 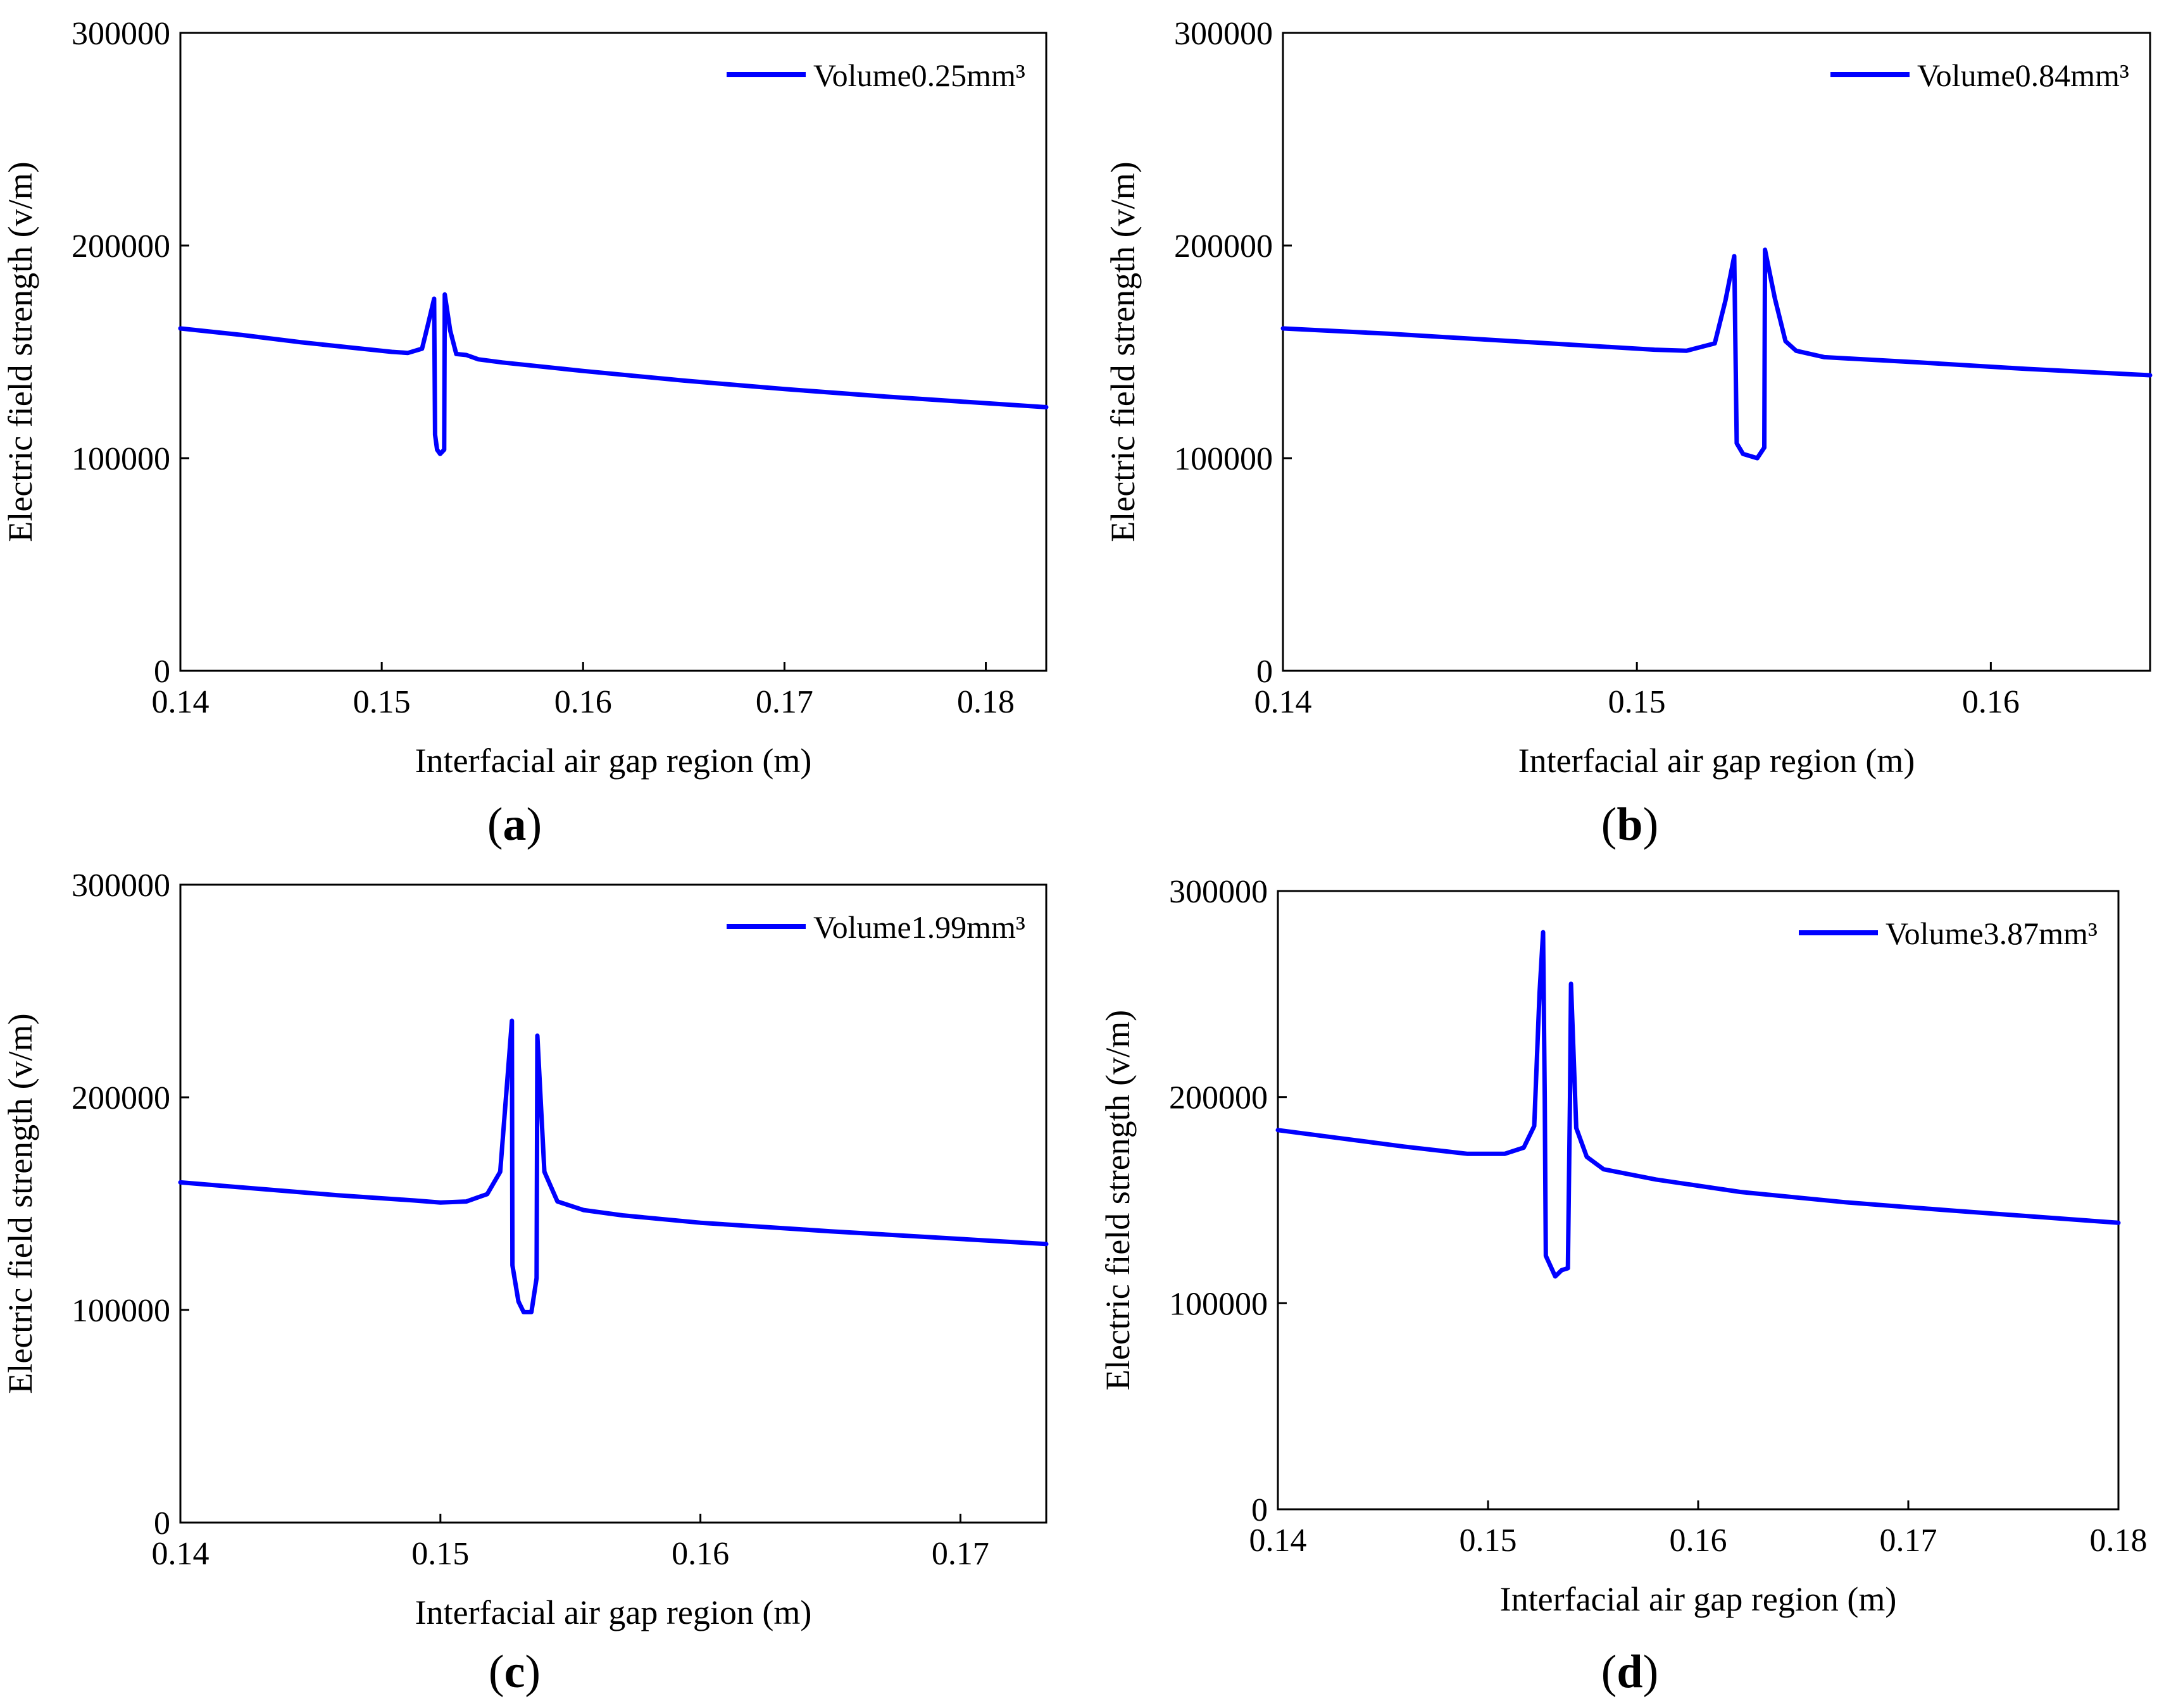 What do you see at coordinates (1630, 1672) in the screenshot?
I see `panel-caption-d: (d)` at bounding box center [1630, 1672].